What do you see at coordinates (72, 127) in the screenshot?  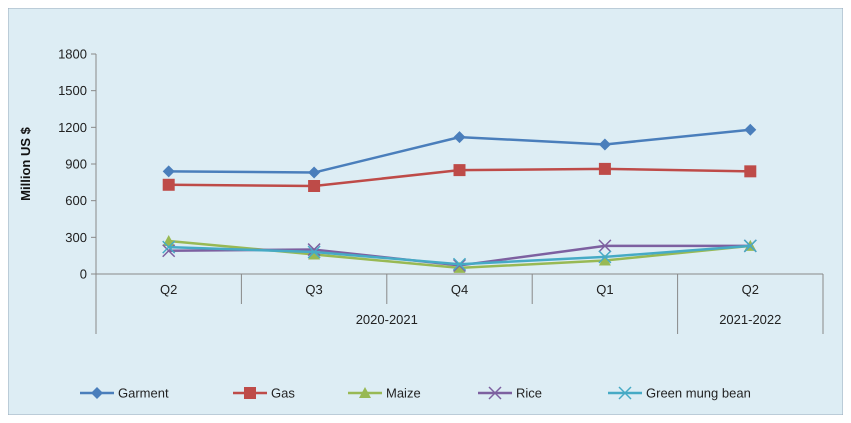 I see `y-tick-label: 1200` at bounding box center [72, 127].